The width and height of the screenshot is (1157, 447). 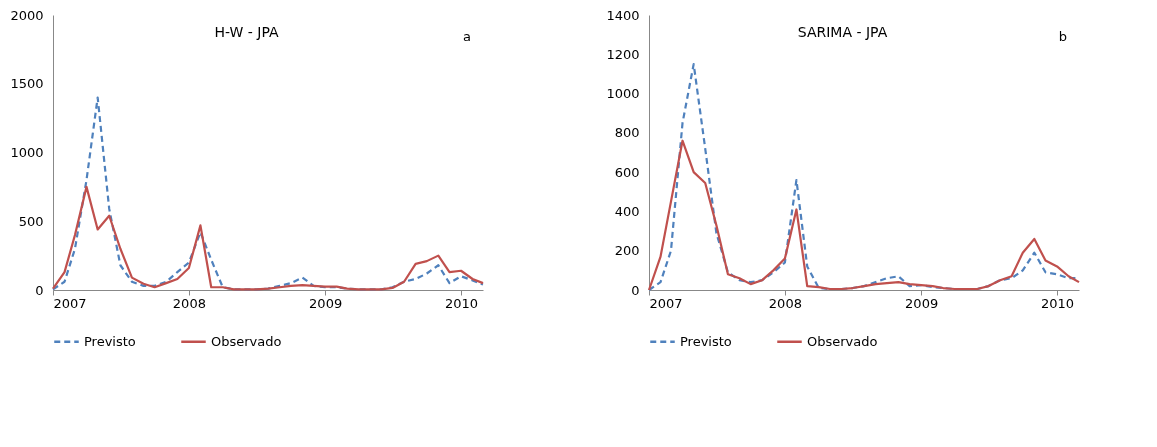 What do you see at coordinates (467, 36) in the screenshot?
I see `annotation: a` at bounding box center [467, 36].